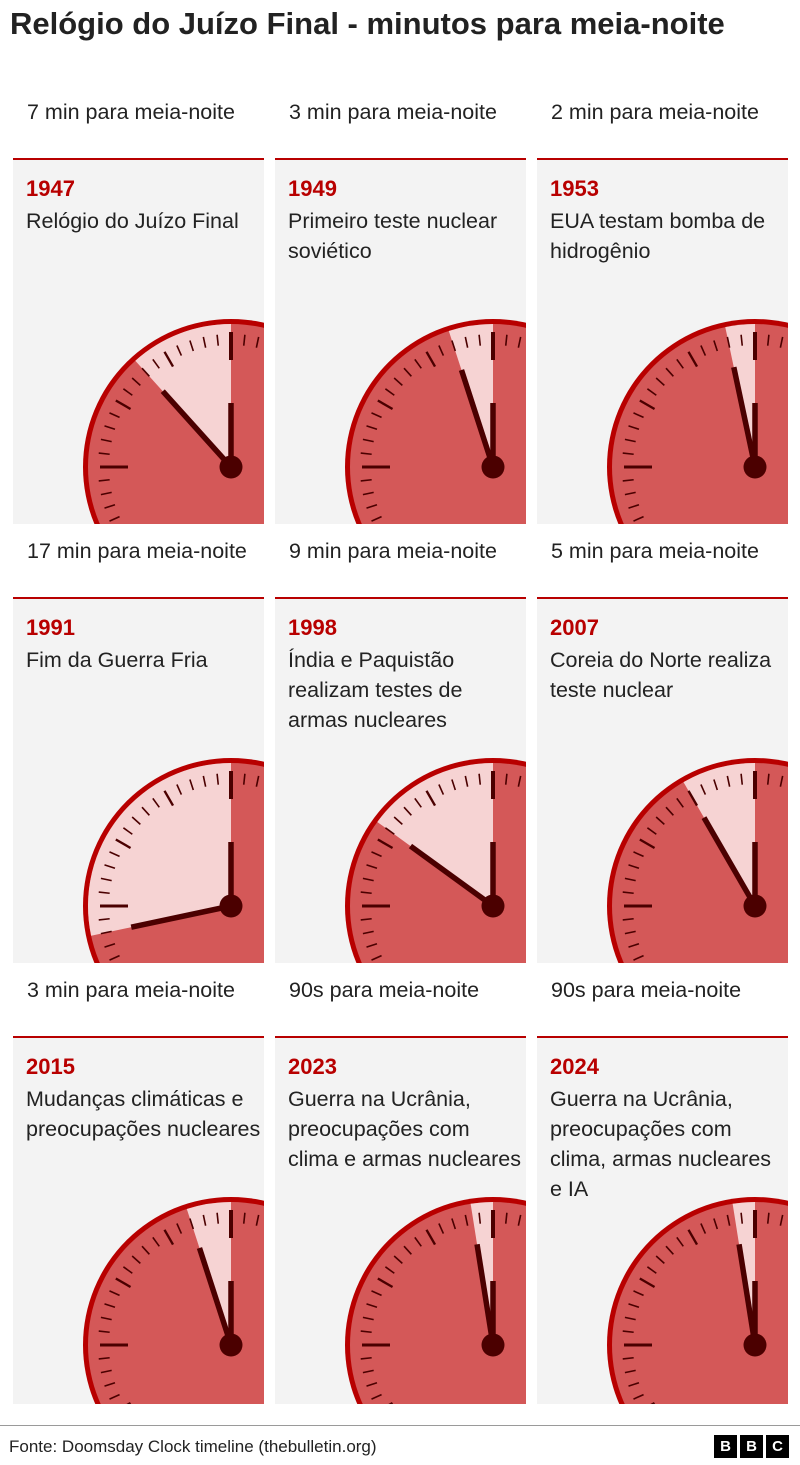 The width and height of the screenshot is (800, 1465). What do you see at coordinates (435, 834) in the screenshot?
I see `time-remaining-sector` at bounding box center [435, 834].